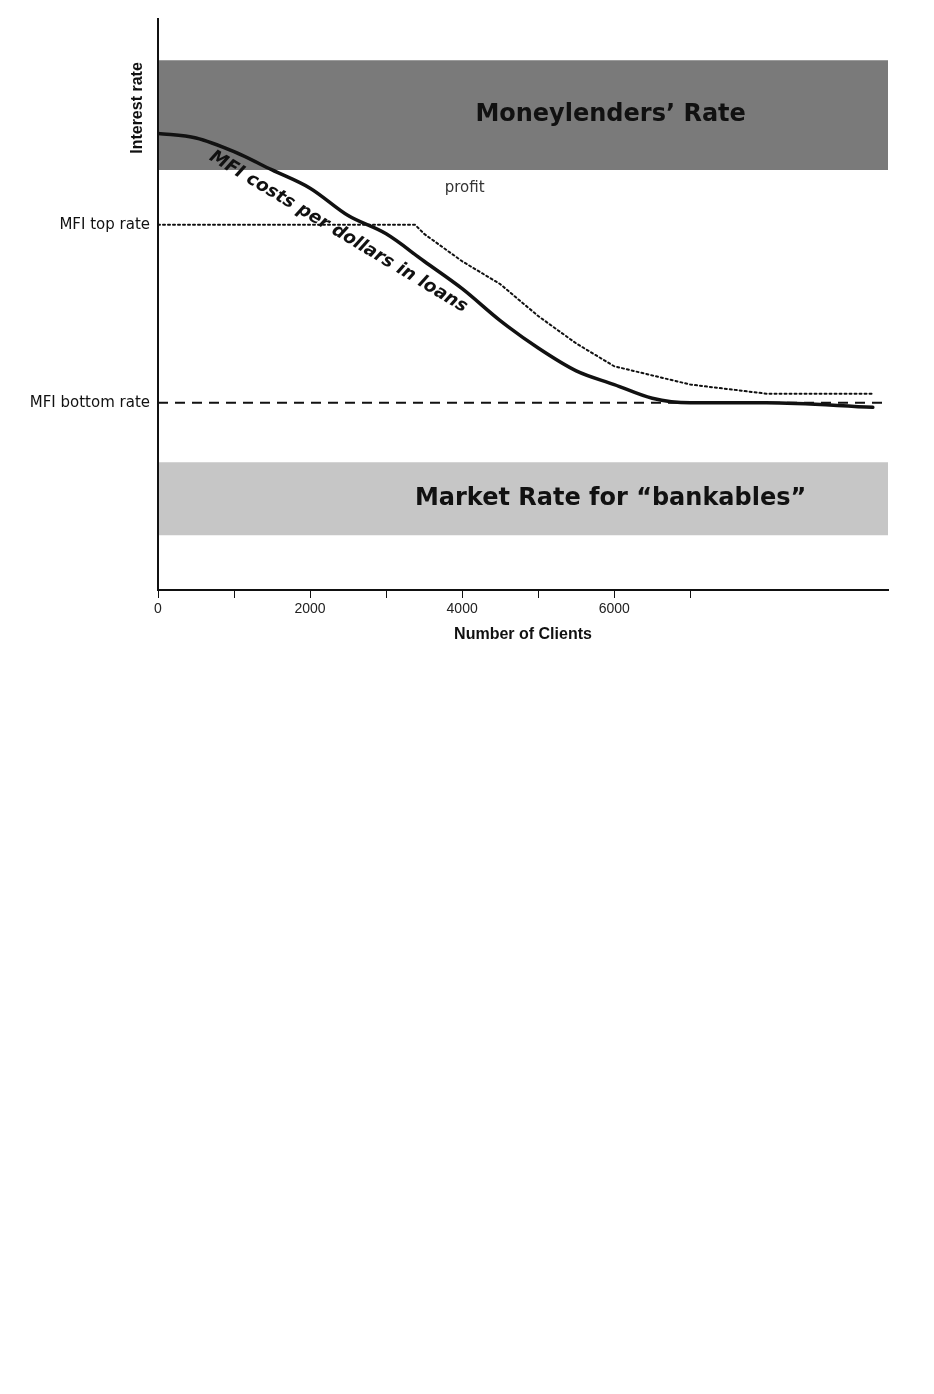 This screenshot has width=934, height=1394. Describe the element at coordinates (462, 608) in the screenshot. I see `x-tick-label: 4000` at that location.